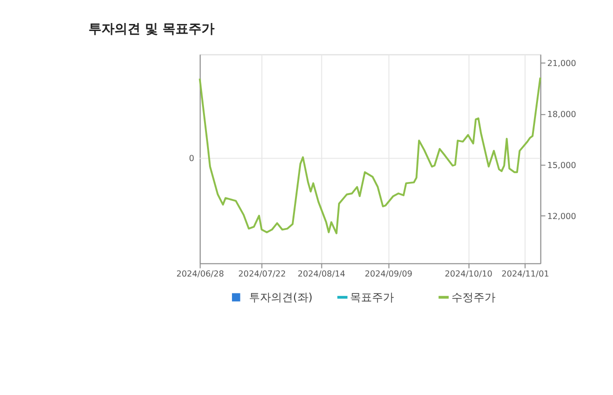 The width and height of the screenshot is (613, 395). I want to click on chart-title: 투자의견 및 목표주가, so click(151, 30).